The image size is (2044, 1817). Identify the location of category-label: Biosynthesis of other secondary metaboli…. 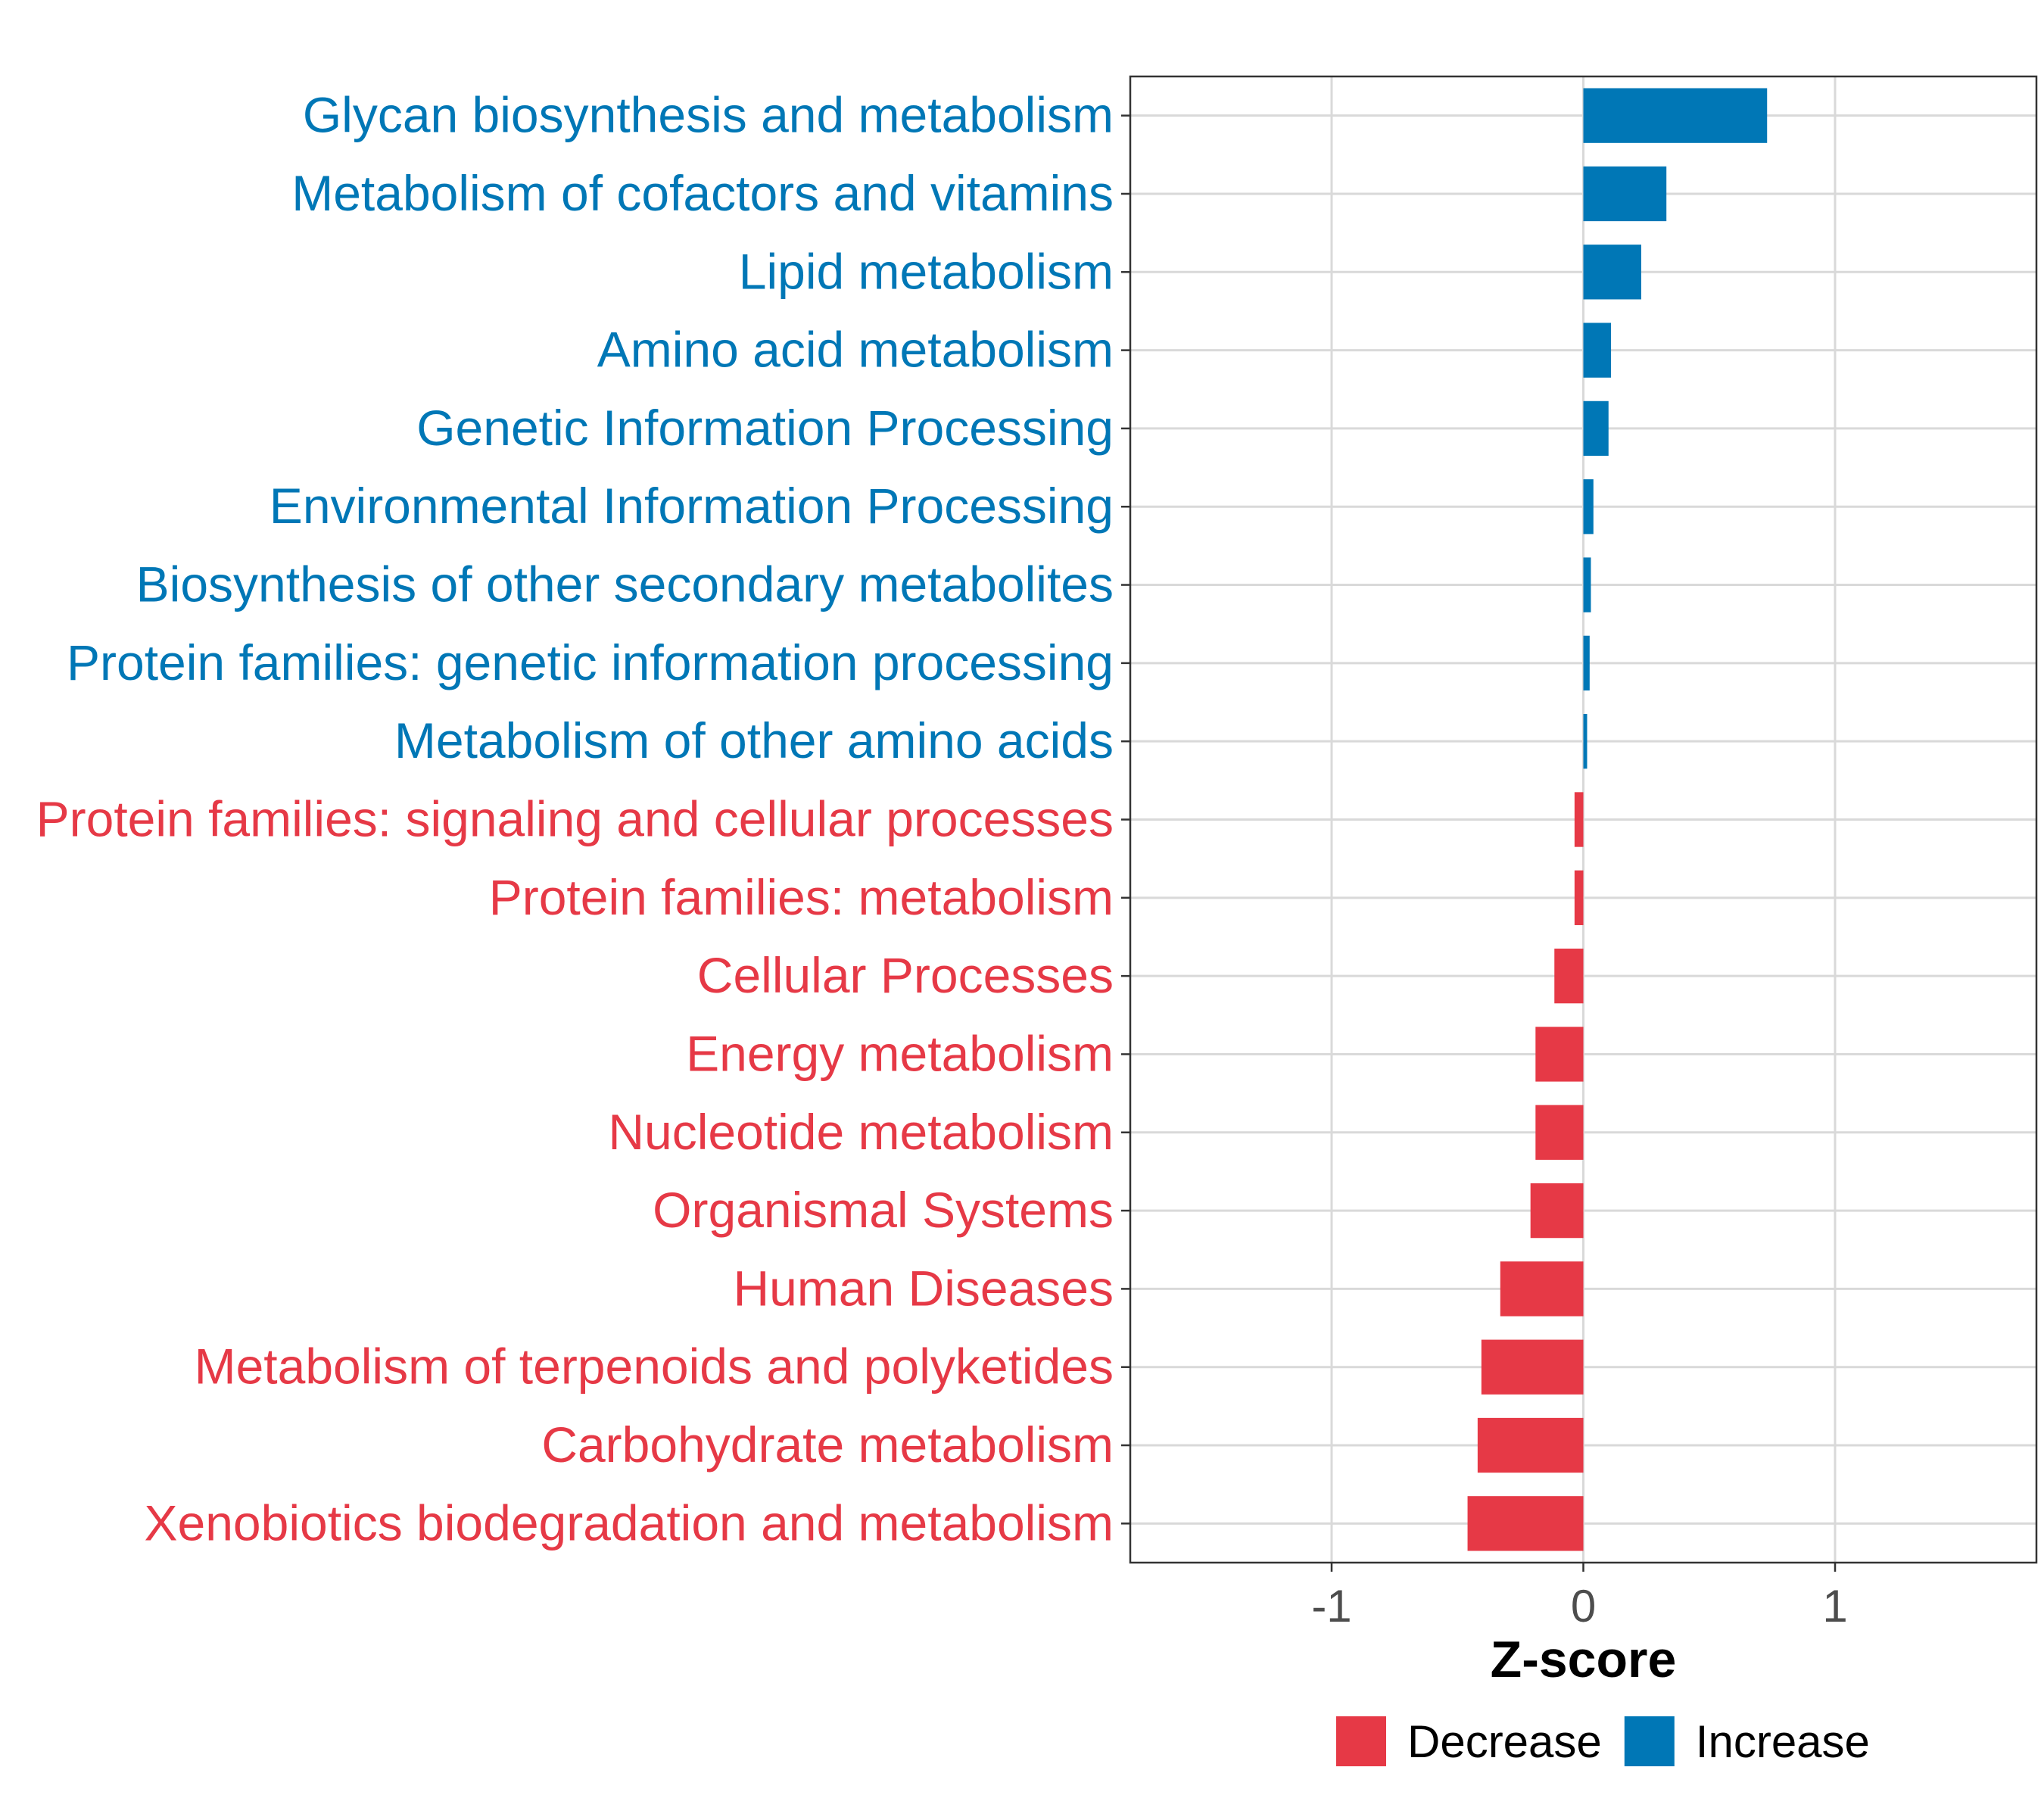
(625, 584).